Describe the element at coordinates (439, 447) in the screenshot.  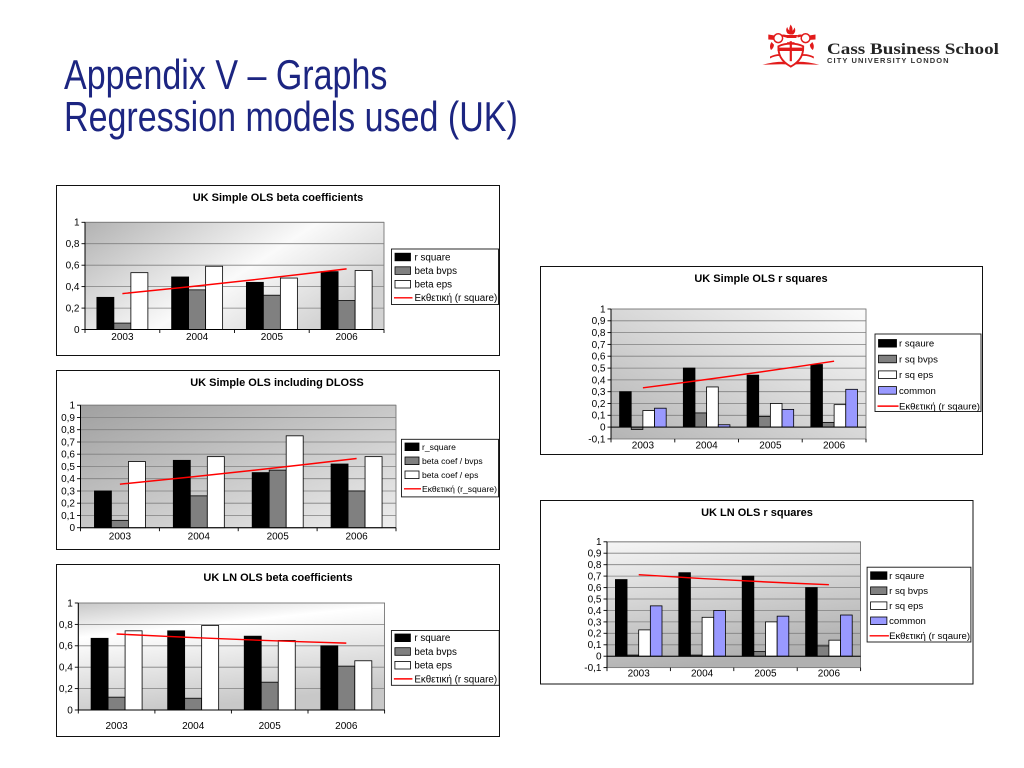
I see `svg-text: r_square` at that location.